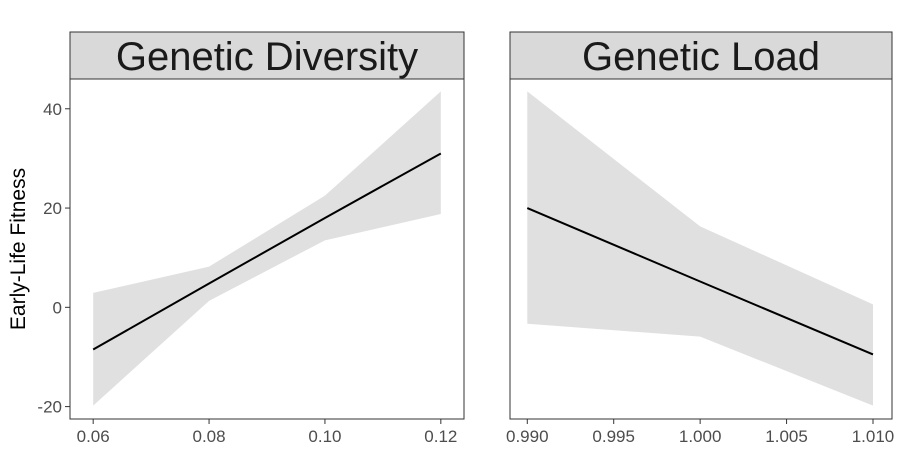 The image size is (900, 450). I want to click on x-tick-label: 0.995, so click(613, 436).